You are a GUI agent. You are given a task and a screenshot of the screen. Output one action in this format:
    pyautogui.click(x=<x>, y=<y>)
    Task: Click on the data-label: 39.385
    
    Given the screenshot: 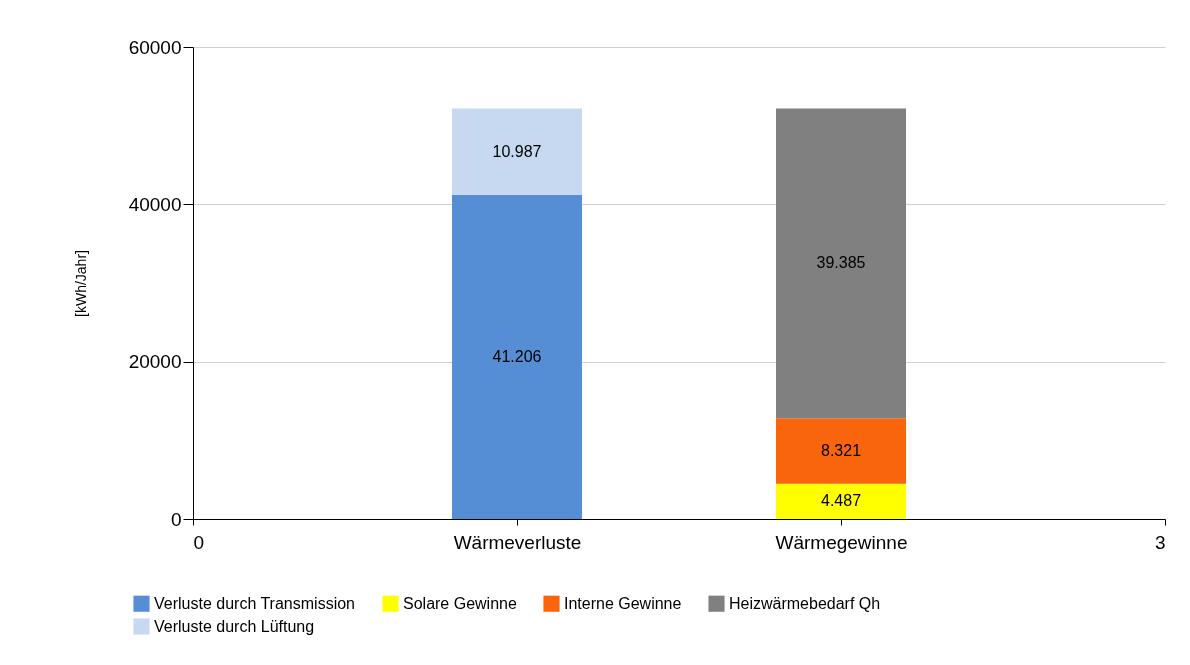 What is the action you would take?
    pyautogui.click(x=841, y=263)
    